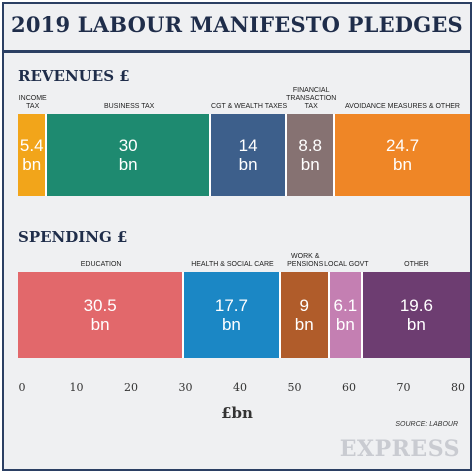 The height and width of the screenshot is (473, 474). What do you see at coordinates (248, 145) in the screenshot?
I see `value-text: 14` at bounding box center [248, 145].